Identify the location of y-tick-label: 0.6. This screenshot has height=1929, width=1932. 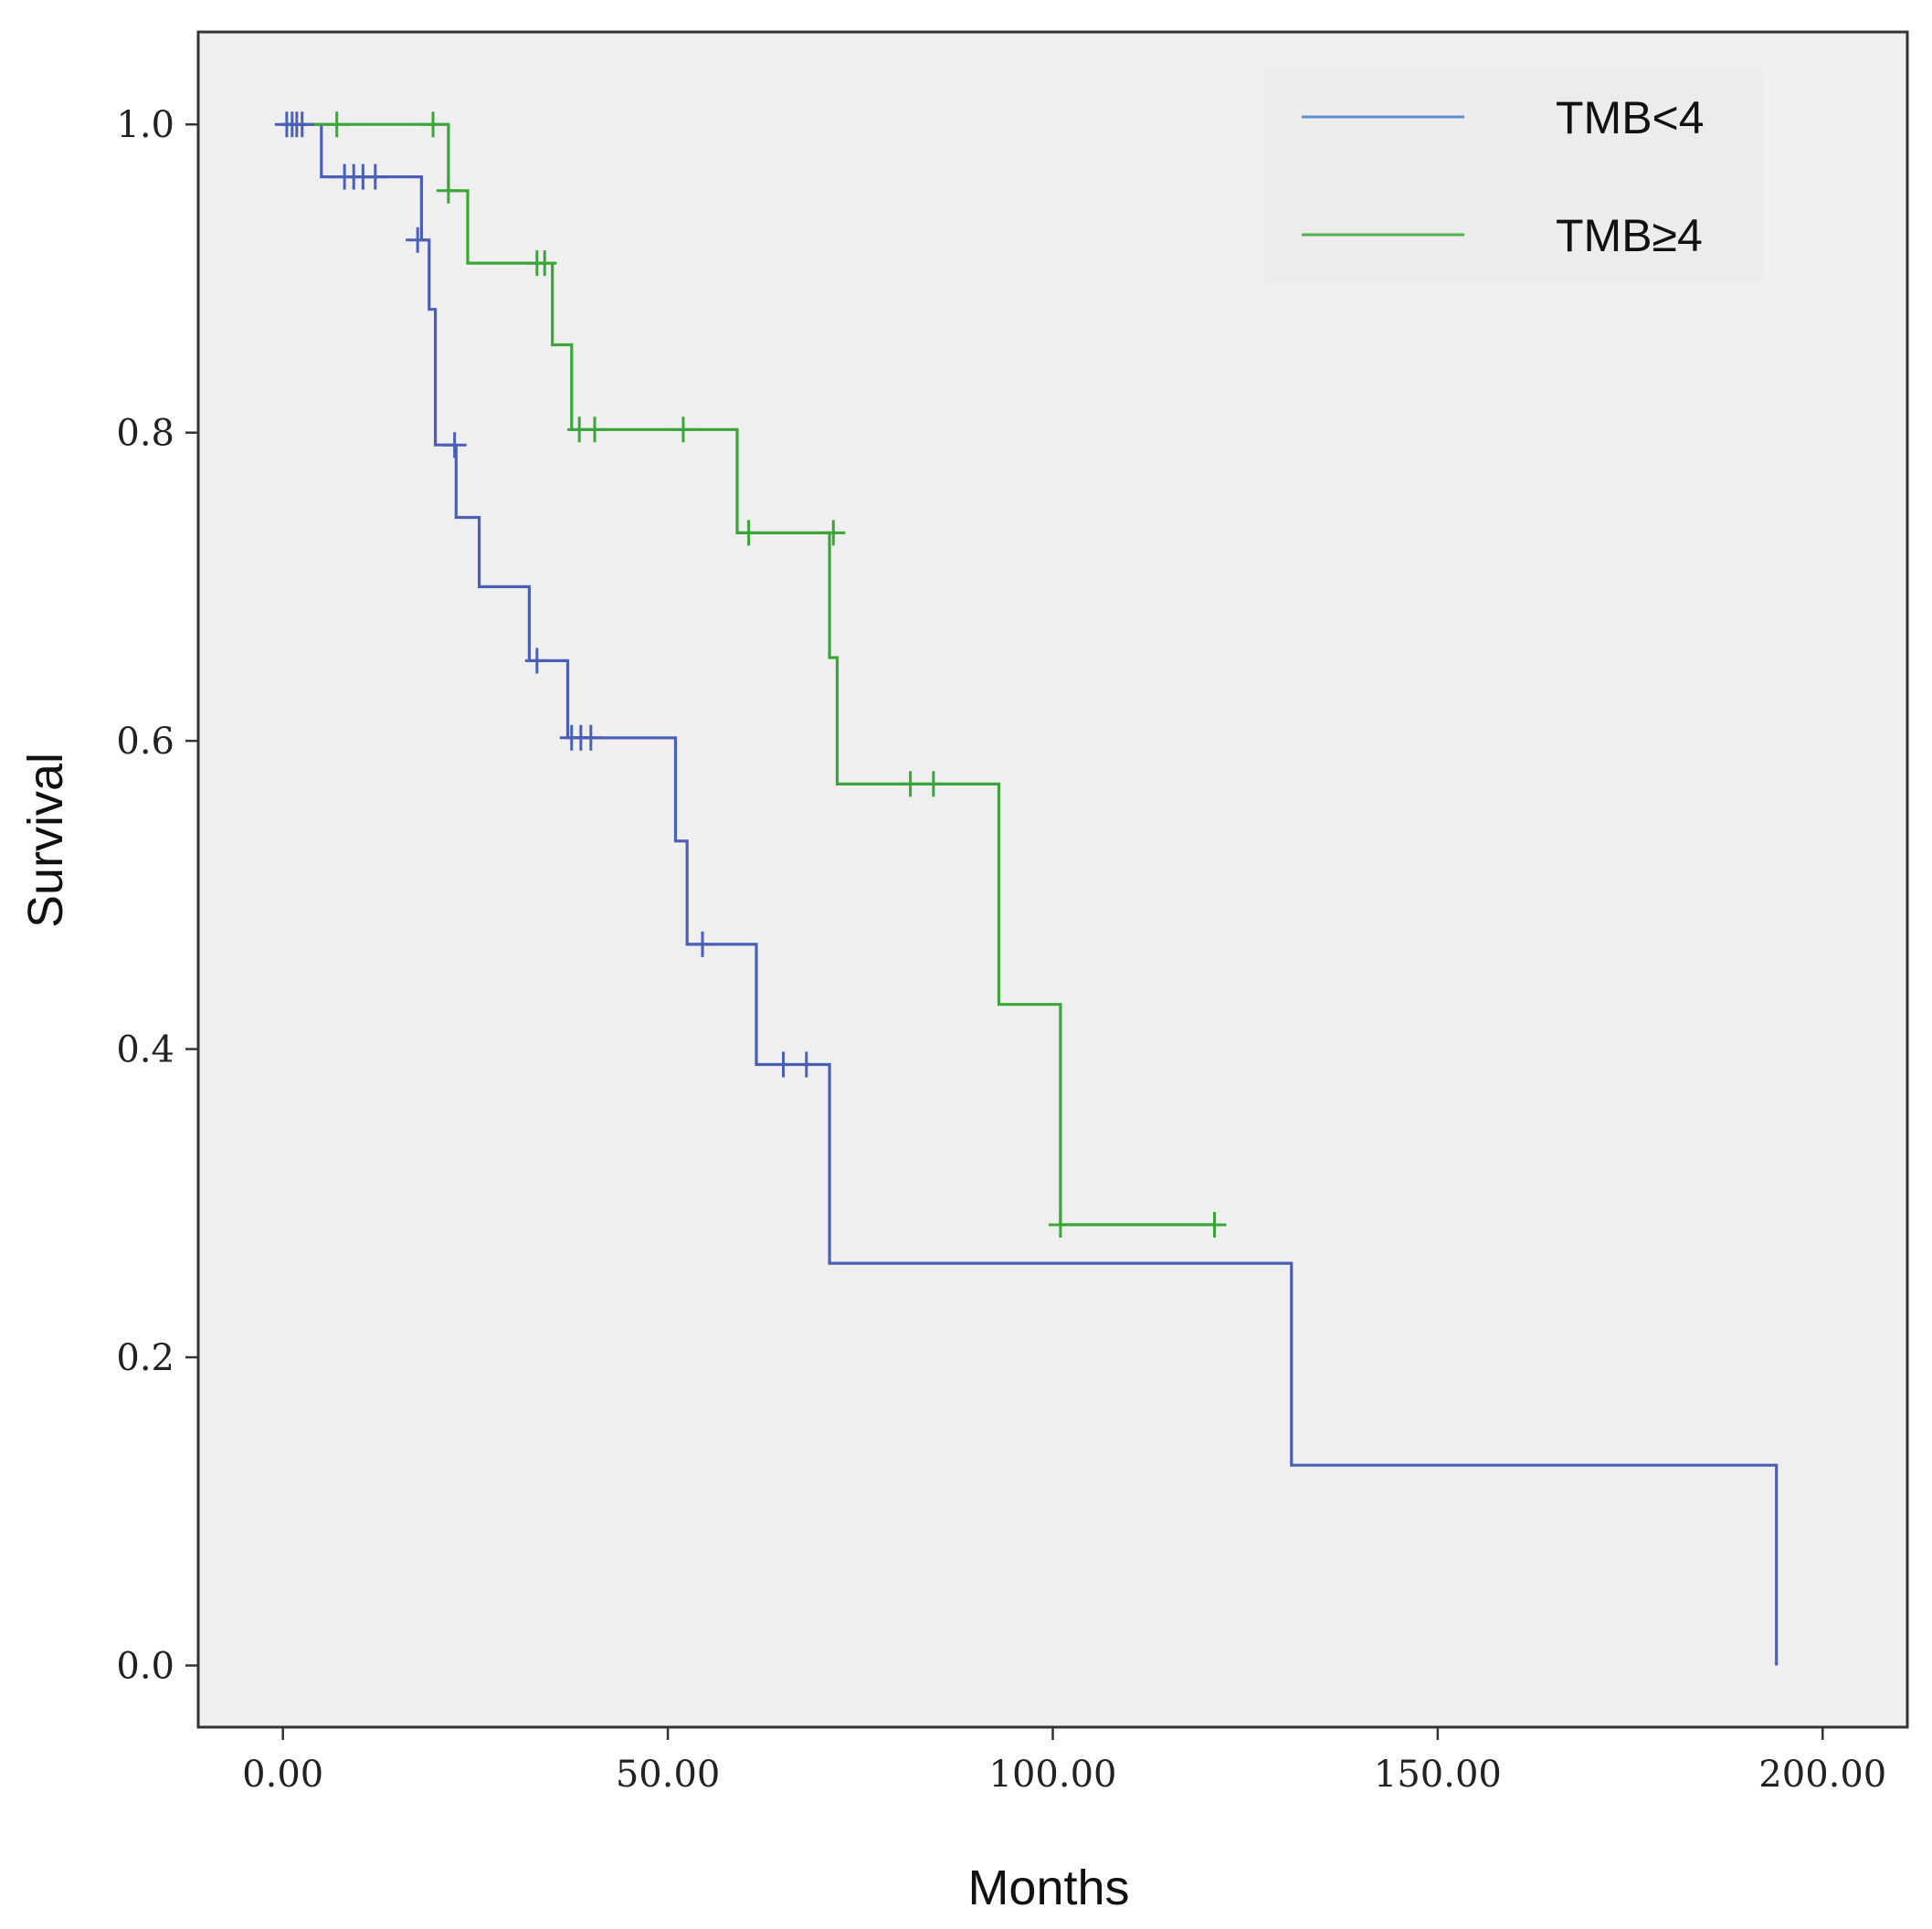
(145, 742).